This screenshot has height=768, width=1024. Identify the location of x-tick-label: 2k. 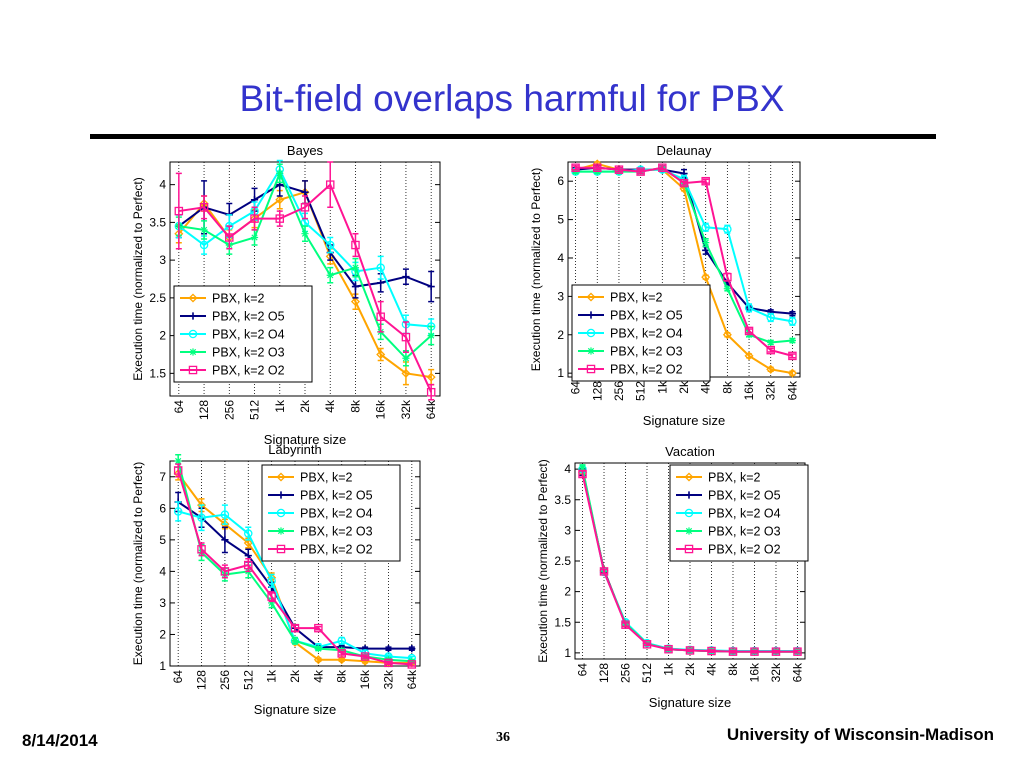
(295, 676).